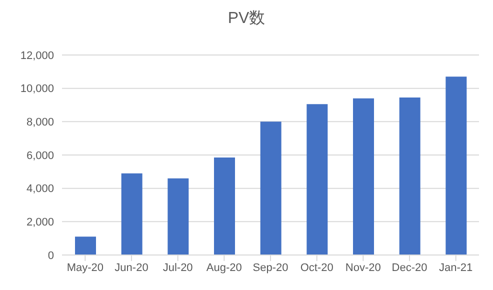 This screenshot has width=493, height=290. Describe the element at coordinates (40, 156) in the screenshot. I see `y-tick-label: 6,000` at that location.